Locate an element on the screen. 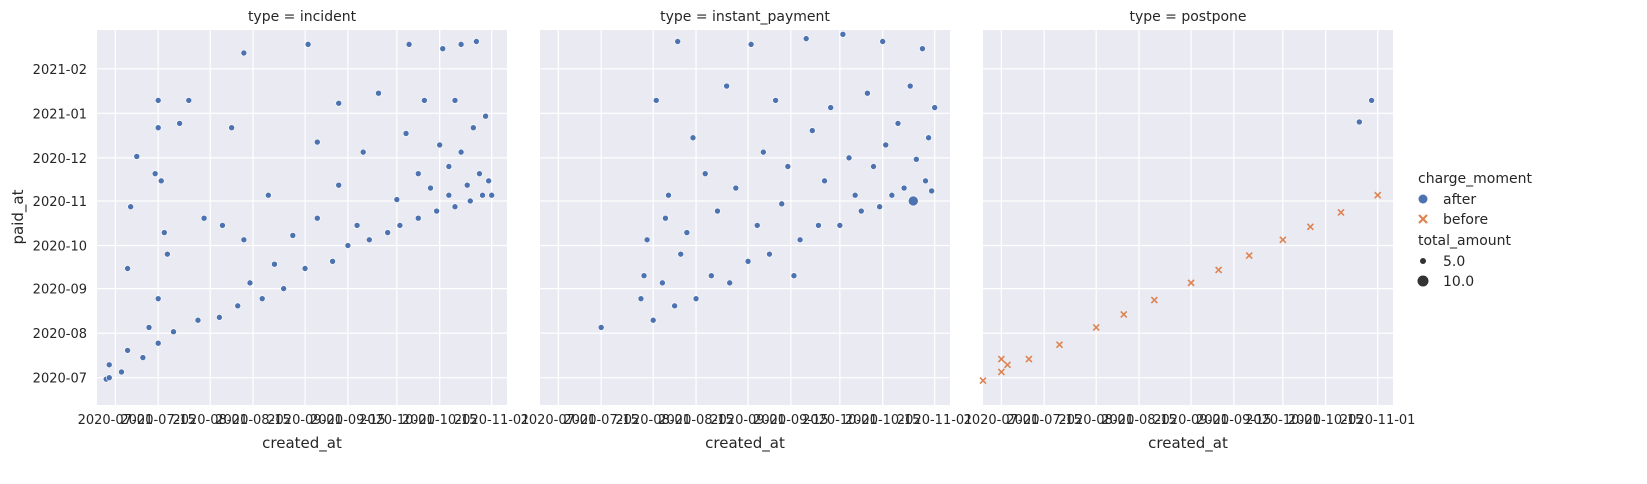  y-tick-label: 2021-01 is located at coordinates (60, 114).